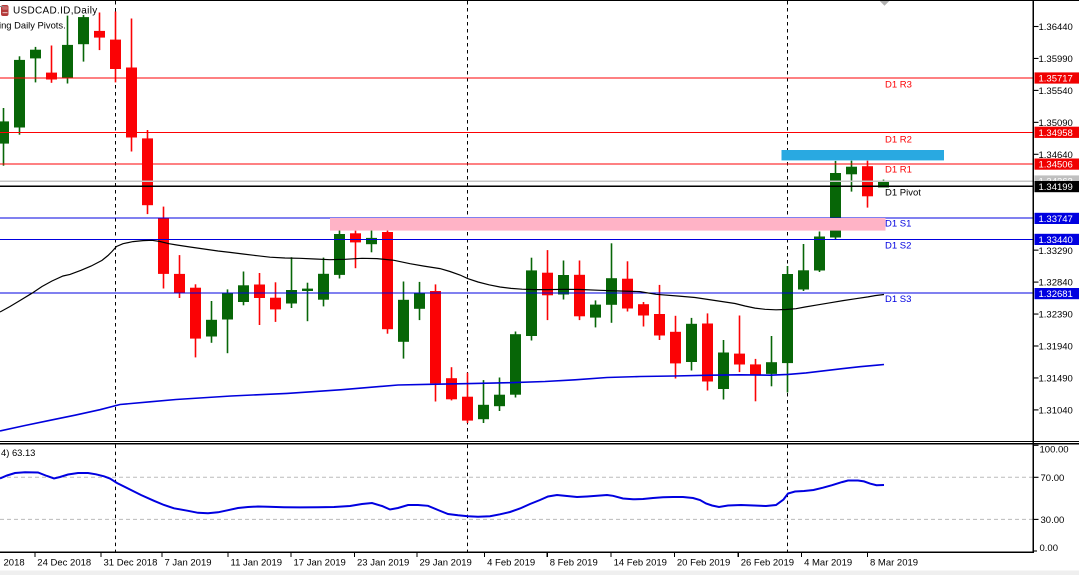  I want to click on svg-text: 1.31490, so click(1056, 379).